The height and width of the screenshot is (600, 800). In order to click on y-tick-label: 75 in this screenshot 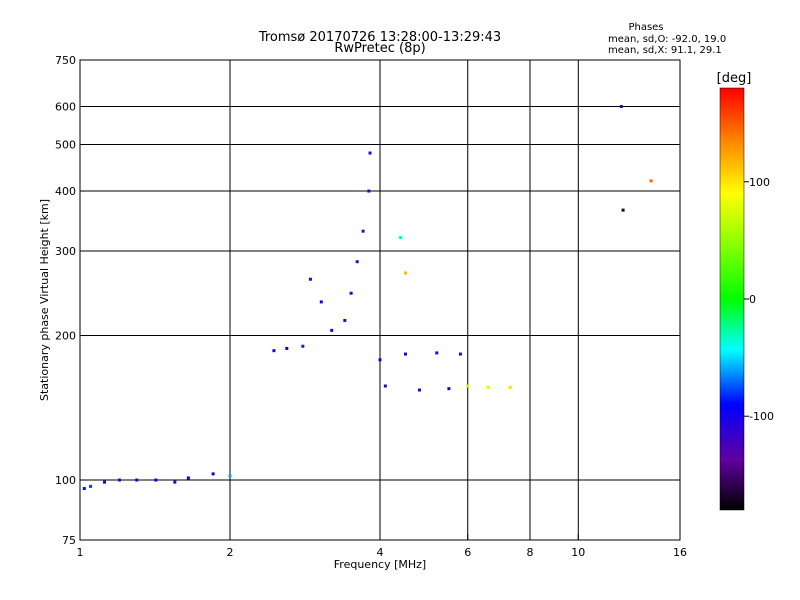, I will do `click(69, 540)`.